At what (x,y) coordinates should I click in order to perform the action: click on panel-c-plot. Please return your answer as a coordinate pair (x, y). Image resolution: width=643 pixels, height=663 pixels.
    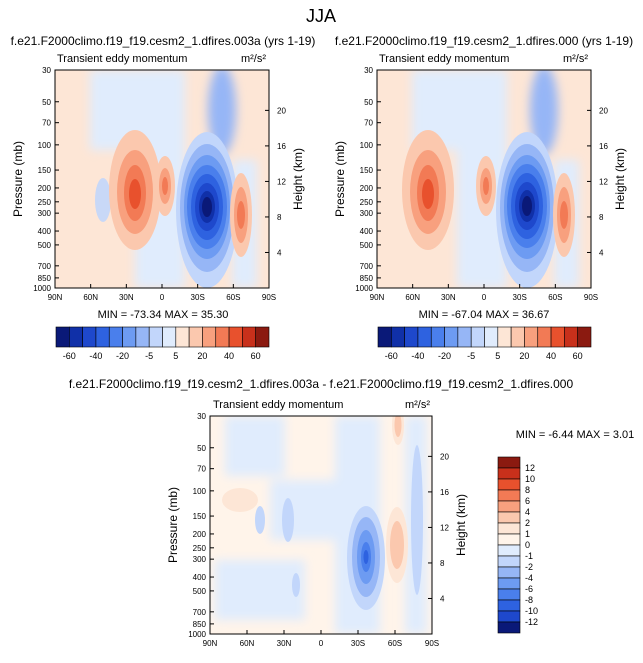
    Looking at the image, I should click on (321, 525).